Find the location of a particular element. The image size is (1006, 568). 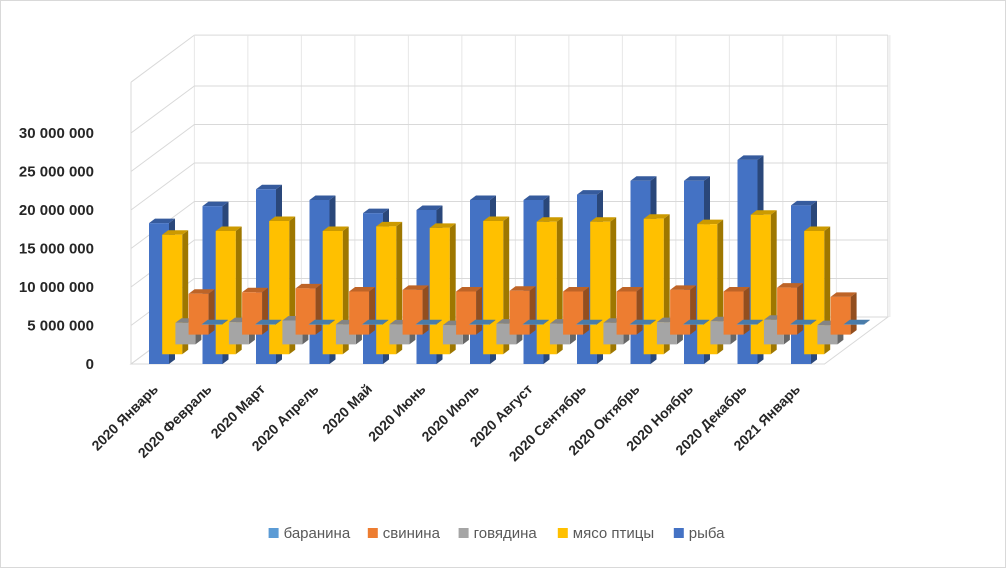

legend-item-говядина: говядина is located at coordinates (497, 533).